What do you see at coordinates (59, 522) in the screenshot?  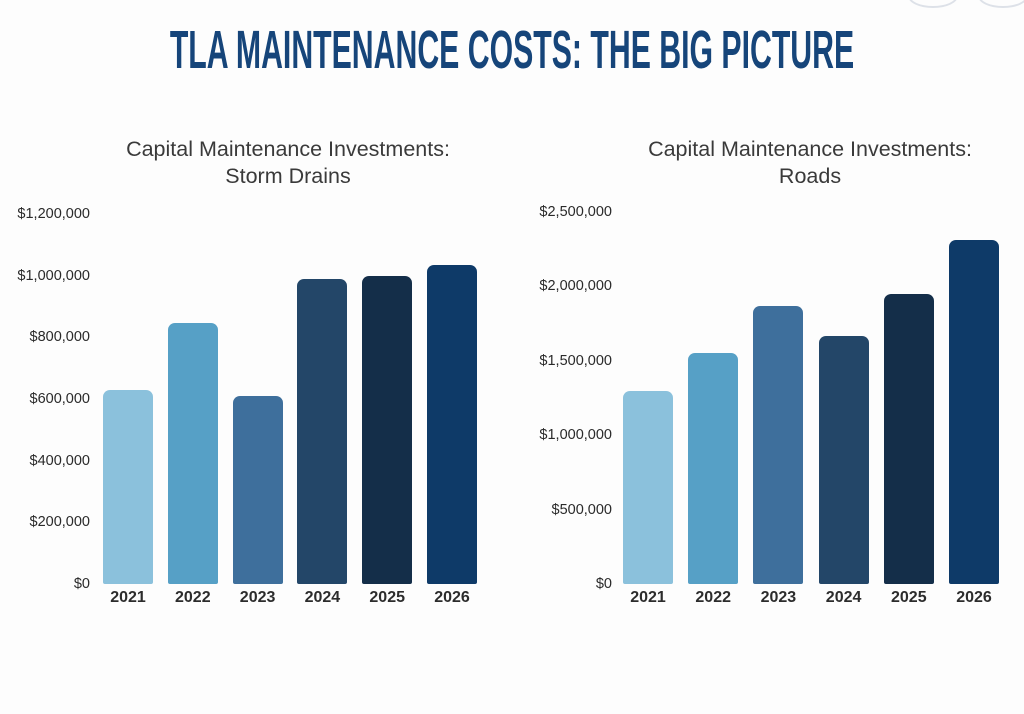 I see `y-axis-tick-label: $200,000` at bounding box center [59, 522].